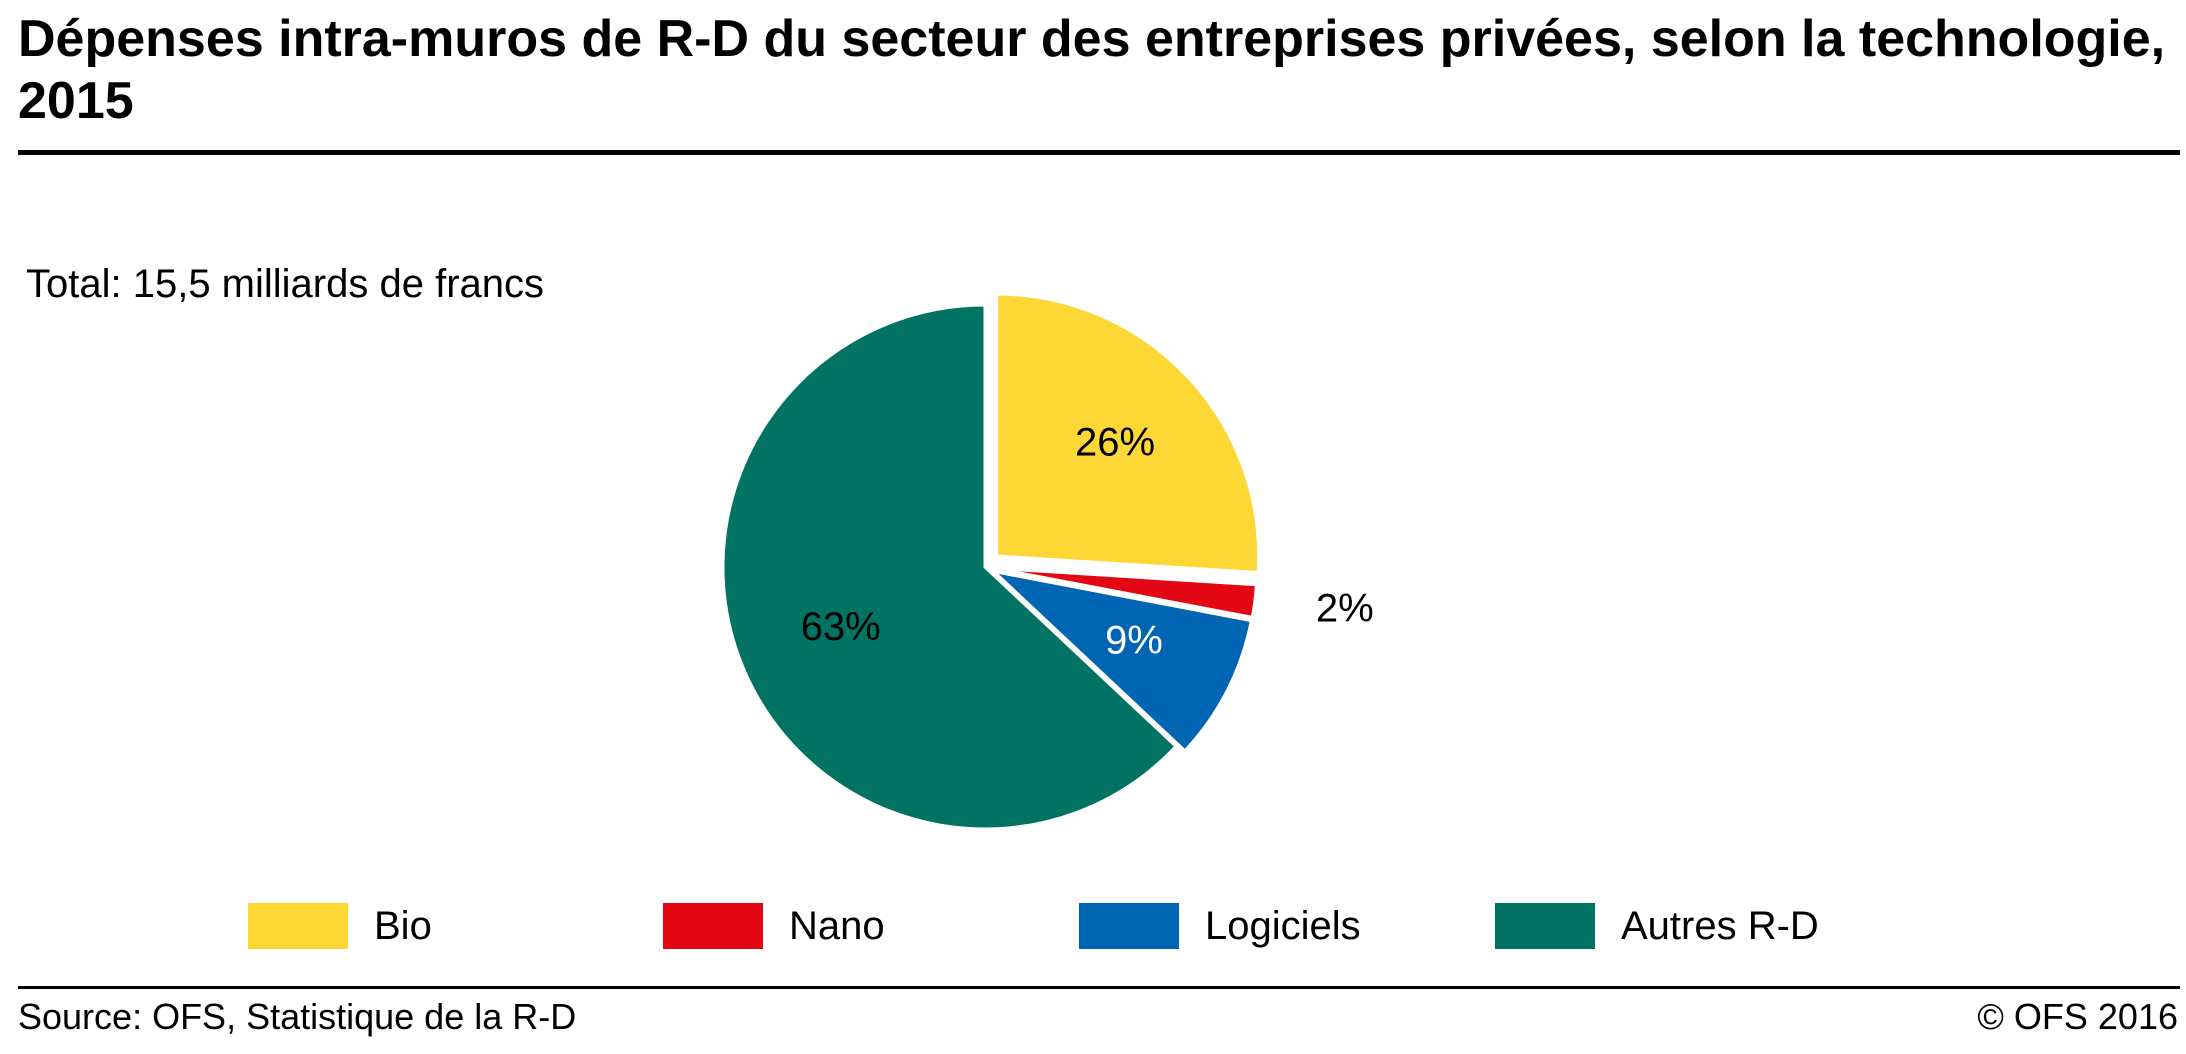 This screenshot has width=2186, height=1054. I want to click on legend-swatch-autres, so click(1545, 926).